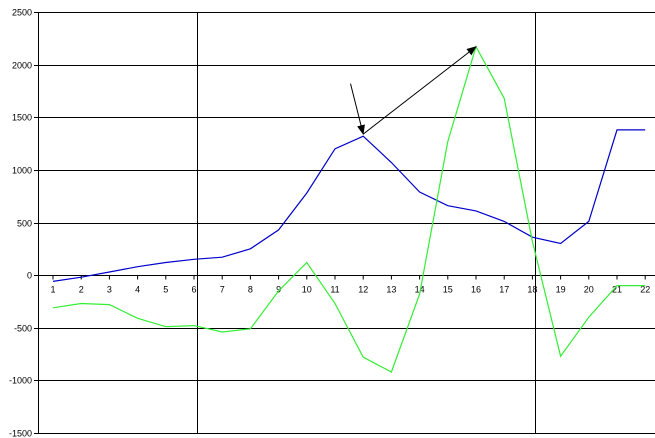 Image resolution: width=655 pixels, height=438 pixels. What do you see at coordinates (420, 290) in the screenshot?
I see `x-tick-label: 14` at bounding box center [420, 290].